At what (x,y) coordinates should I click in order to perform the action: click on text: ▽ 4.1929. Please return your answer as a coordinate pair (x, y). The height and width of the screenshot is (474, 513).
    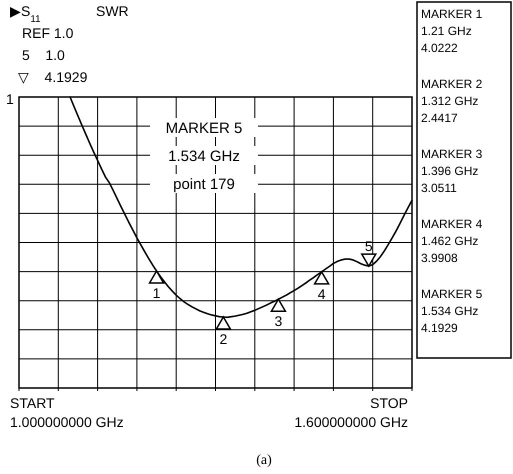
    Looking at the image, I should click on (53, 77).